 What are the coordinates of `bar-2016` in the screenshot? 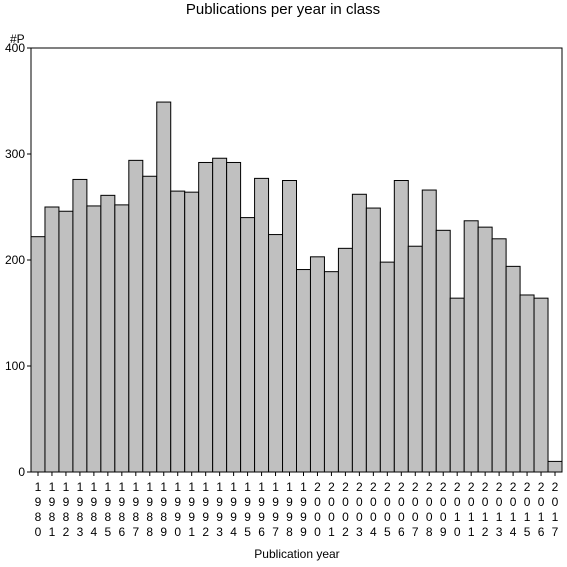 It's located at (541, 385).